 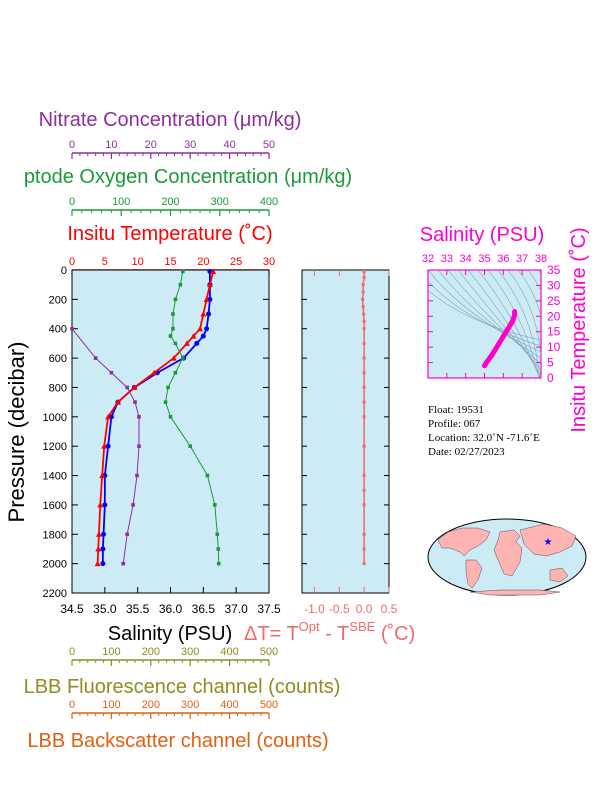 I want to click on backscatter-tick-label: 100, so click(x=111, y=705).